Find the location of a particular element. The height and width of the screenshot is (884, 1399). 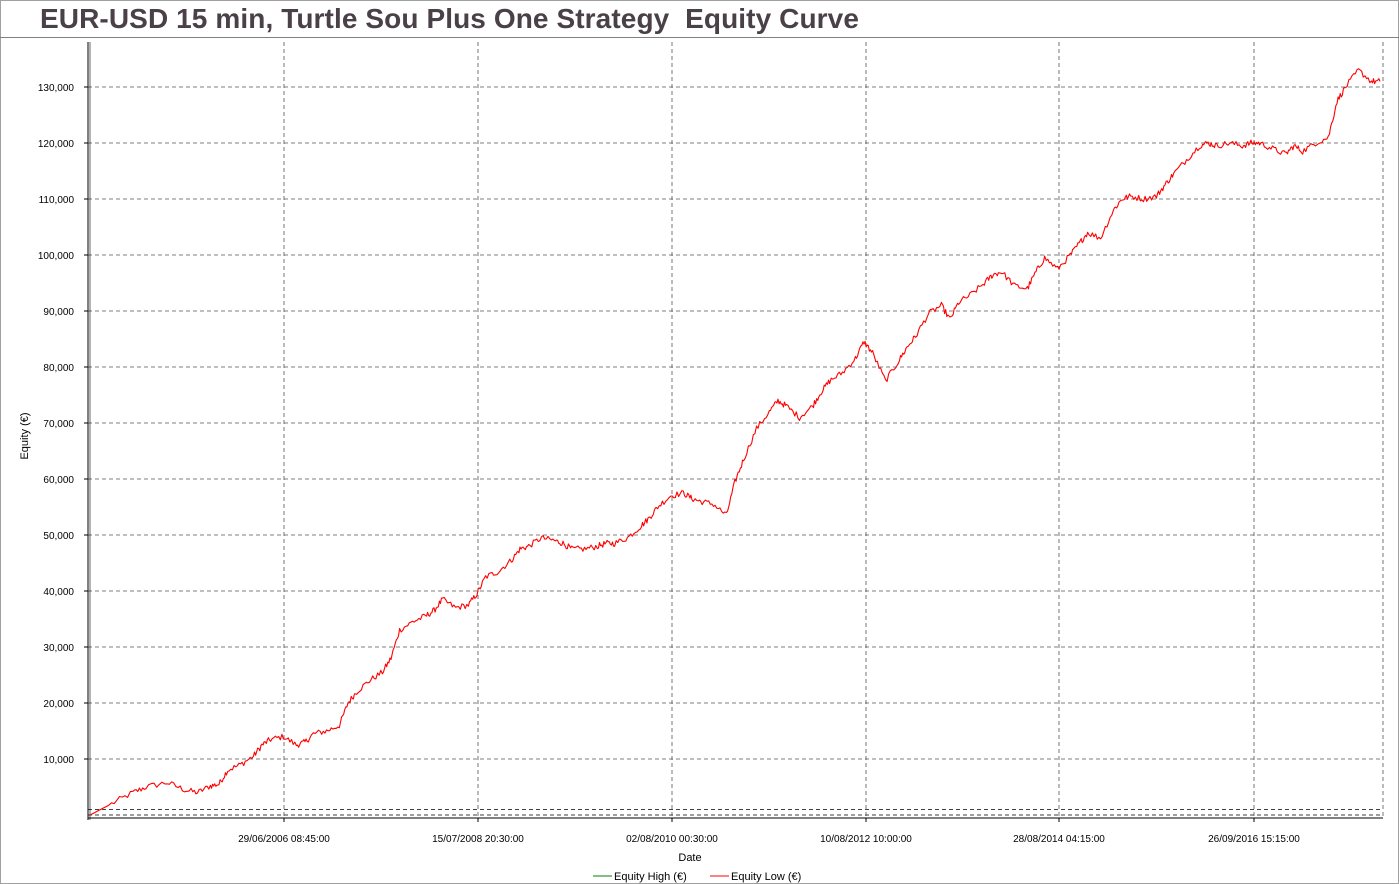

legend: Equity High (€) Equity Low (€) is located at coordinates (697, 877).